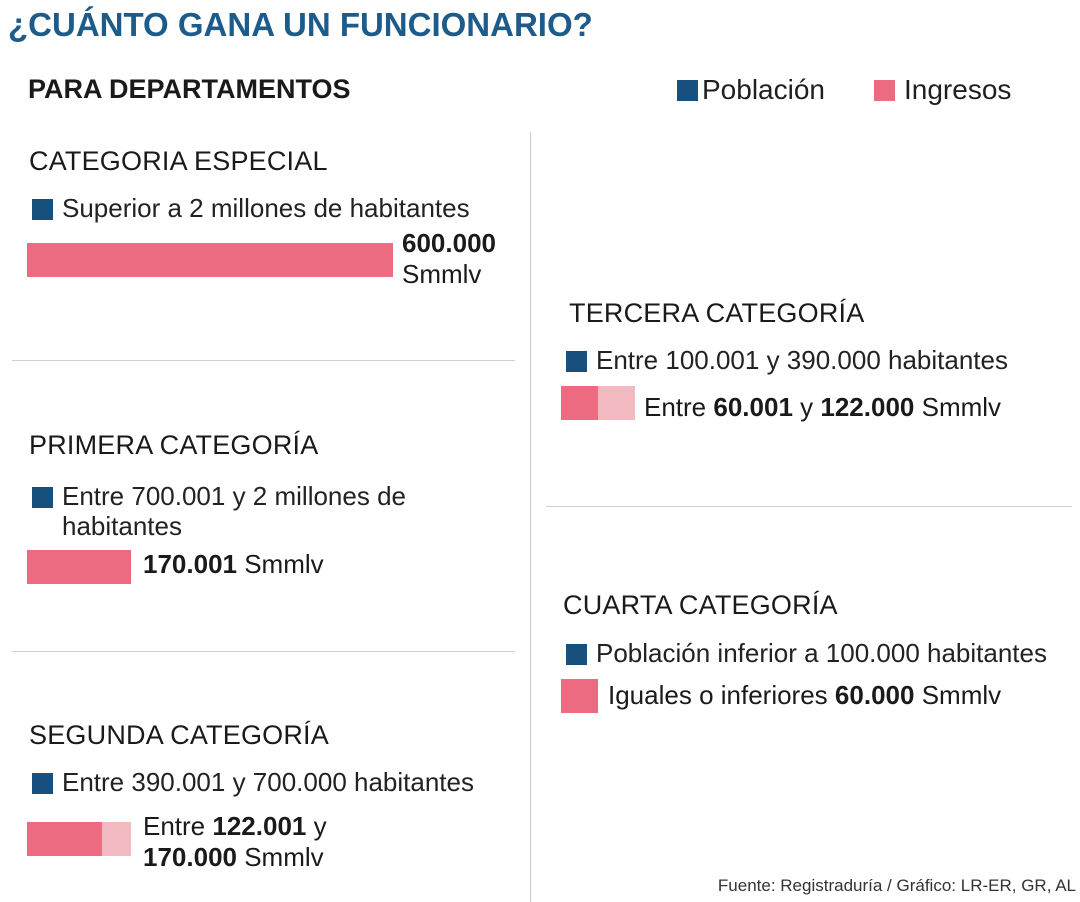  Describe the element at coordinates (263, 651) in the screenshot. I see `divider-primera` at that location.